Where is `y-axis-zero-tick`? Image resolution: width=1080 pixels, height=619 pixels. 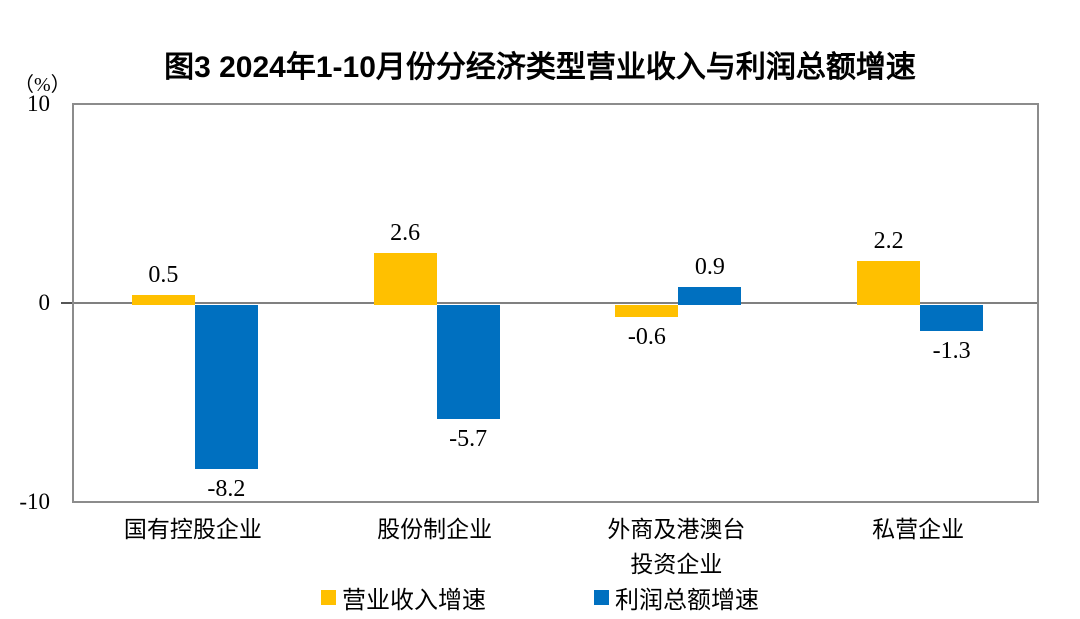 y-axis-zero-tick is located at coordinates (66, 303).